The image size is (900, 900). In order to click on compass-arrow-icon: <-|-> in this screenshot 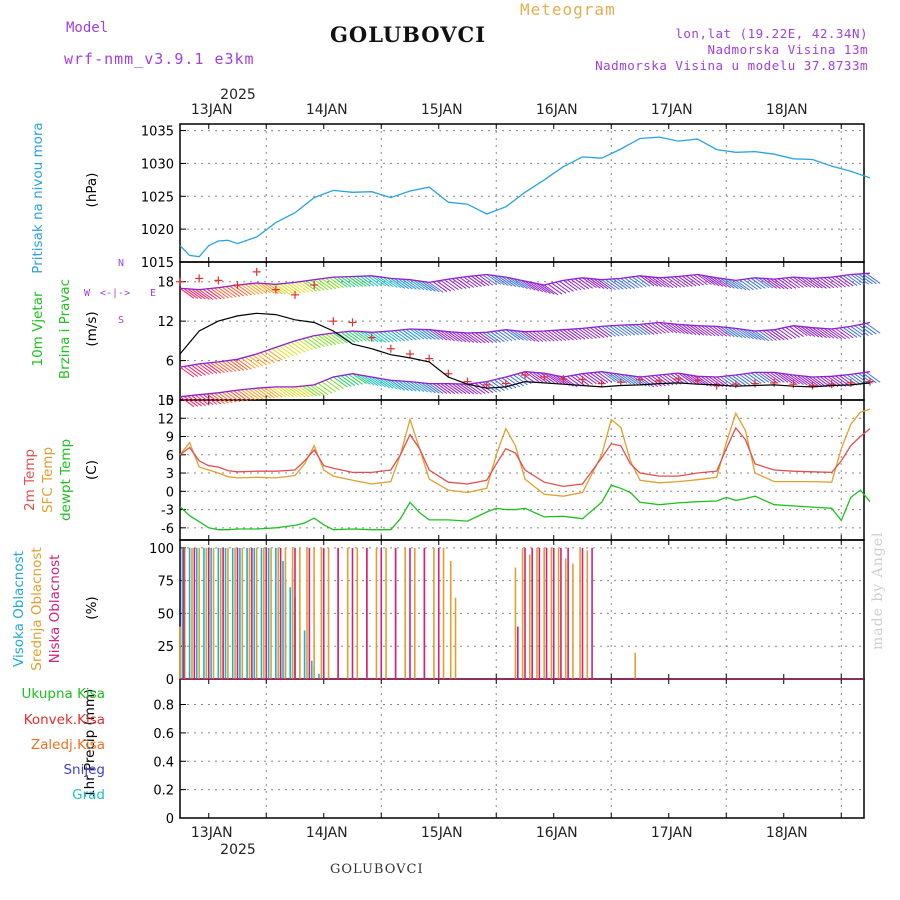, I will do `click(115, 293)`.